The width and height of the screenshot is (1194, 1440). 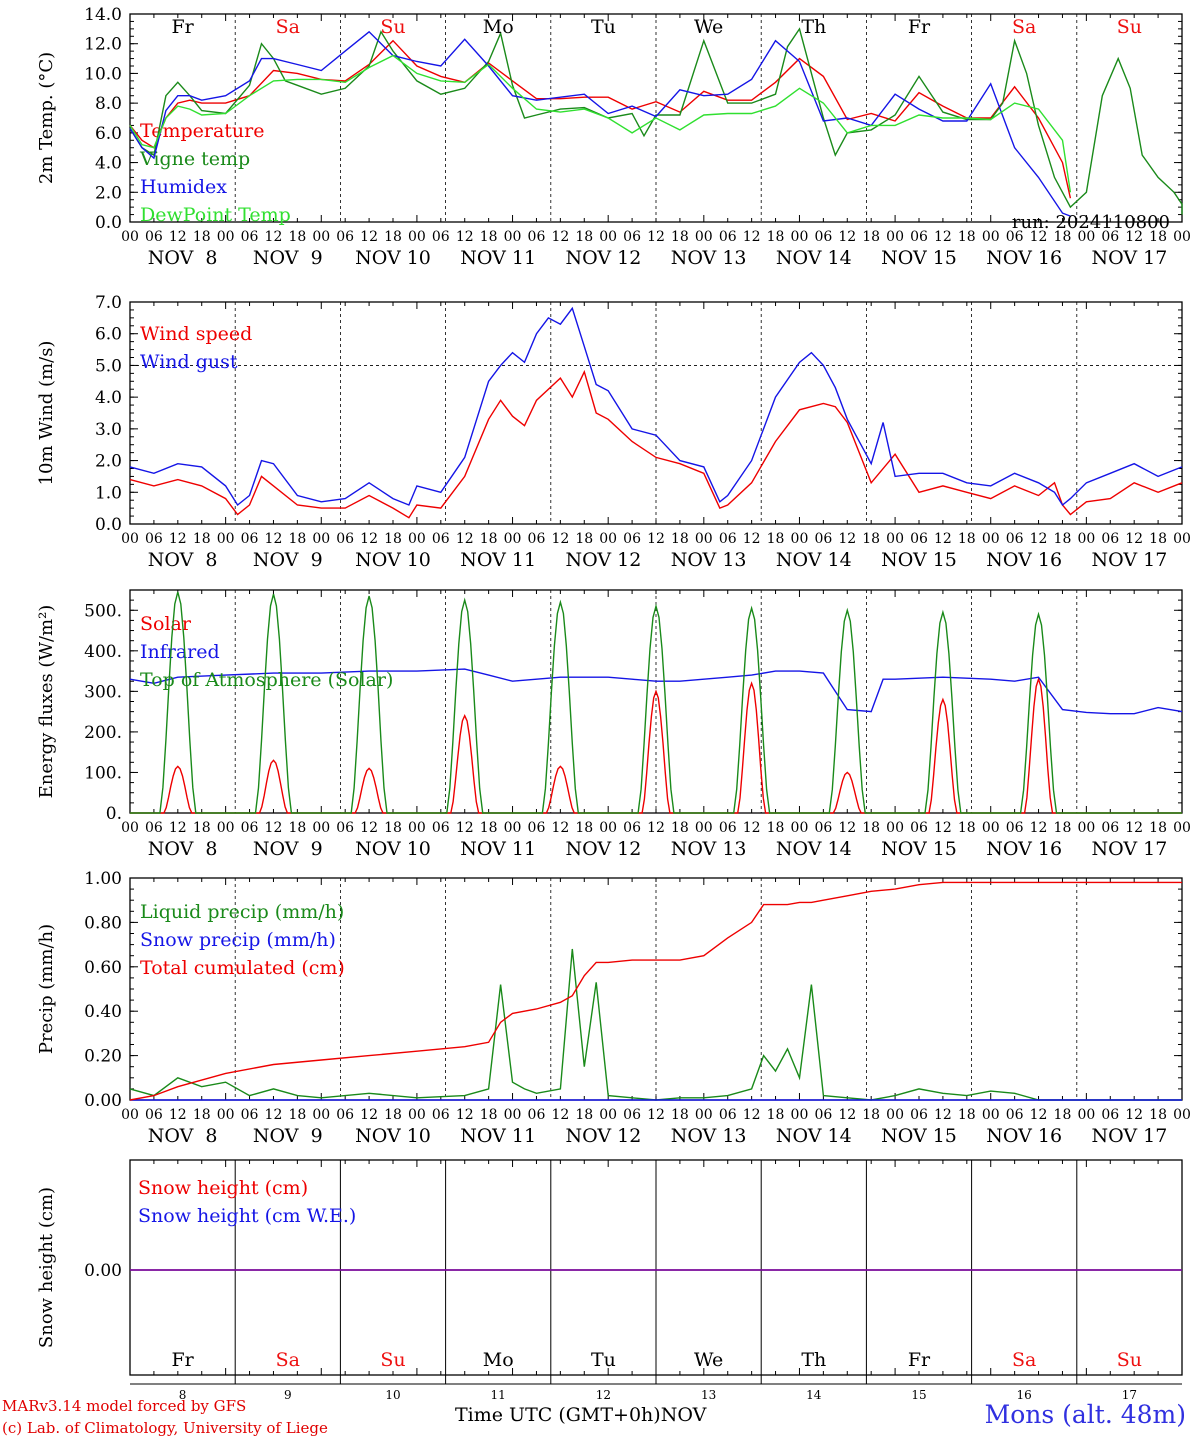 I want to click on date-label: NOV 16, so click(x=1024, y=560).